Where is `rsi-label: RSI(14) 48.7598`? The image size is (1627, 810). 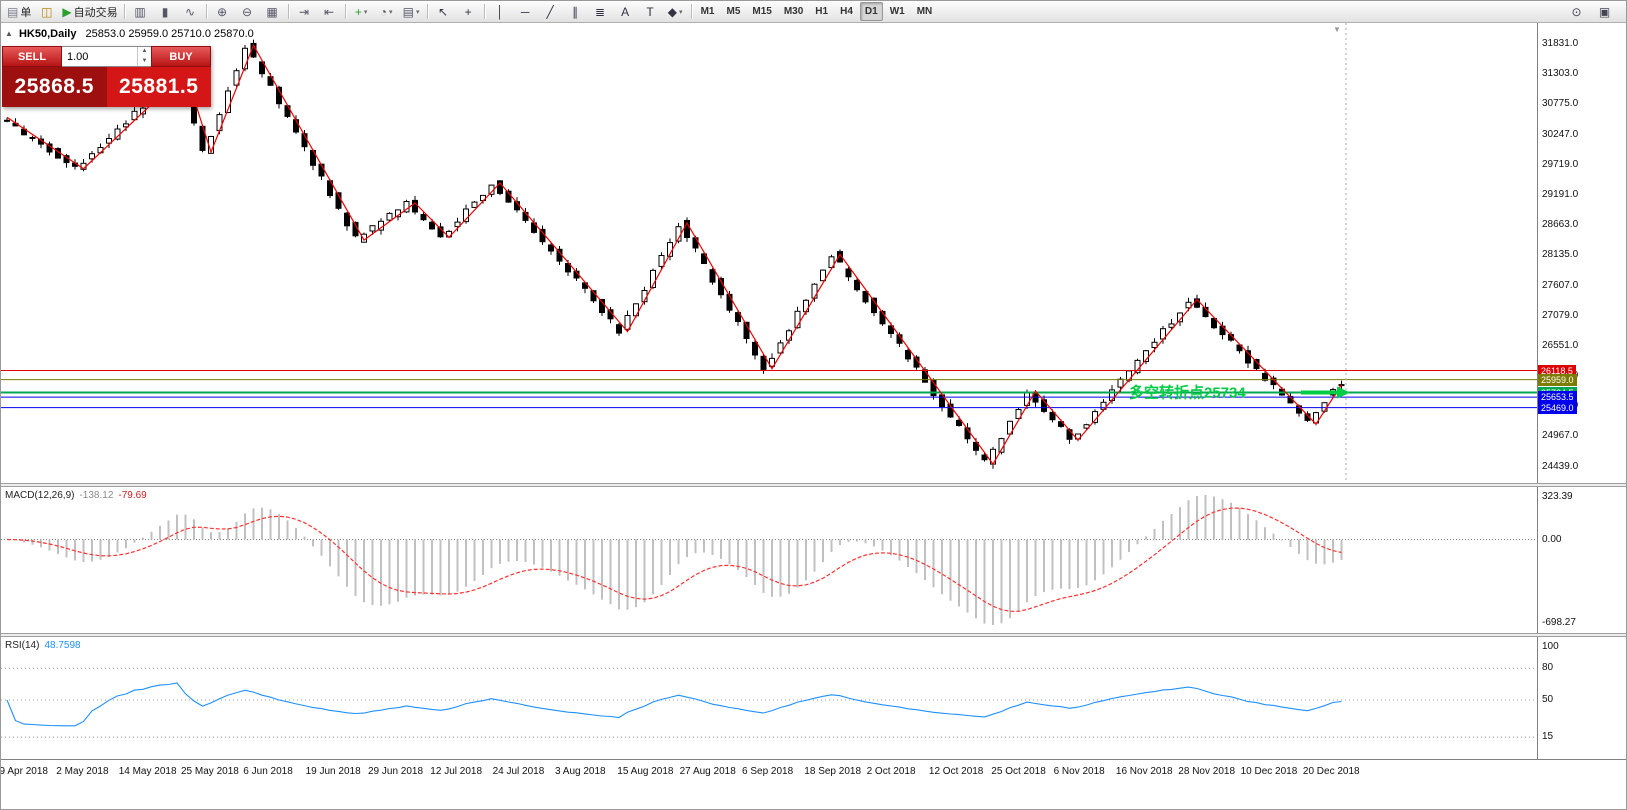 rsi-label: RSI(14) 48.7598 is located at coordinates (43, 645).